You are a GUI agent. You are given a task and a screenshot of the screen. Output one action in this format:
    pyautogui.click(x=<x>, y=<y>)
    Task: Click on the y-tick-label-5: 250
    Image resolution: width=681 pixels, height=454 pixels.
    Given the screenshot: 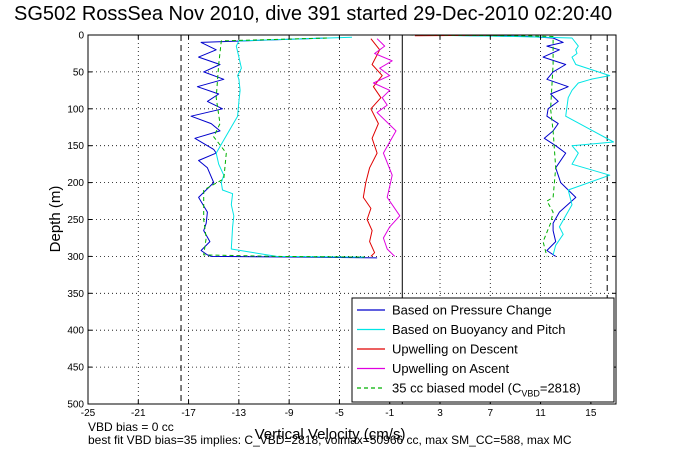 What is the action you would take?
    pyautogui.click(x=75, y=220)
    